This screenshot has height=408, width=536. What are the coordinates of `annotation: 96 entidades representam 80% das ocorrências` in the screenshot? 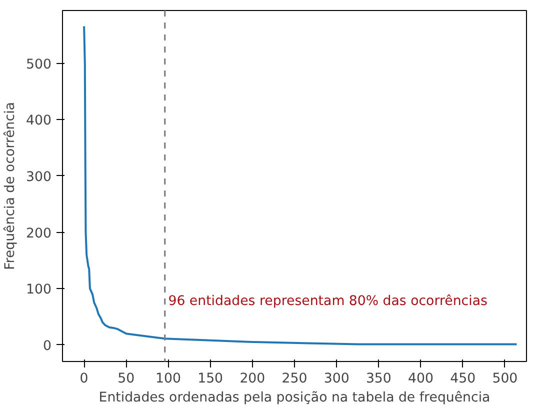 It's located at (328, 301).